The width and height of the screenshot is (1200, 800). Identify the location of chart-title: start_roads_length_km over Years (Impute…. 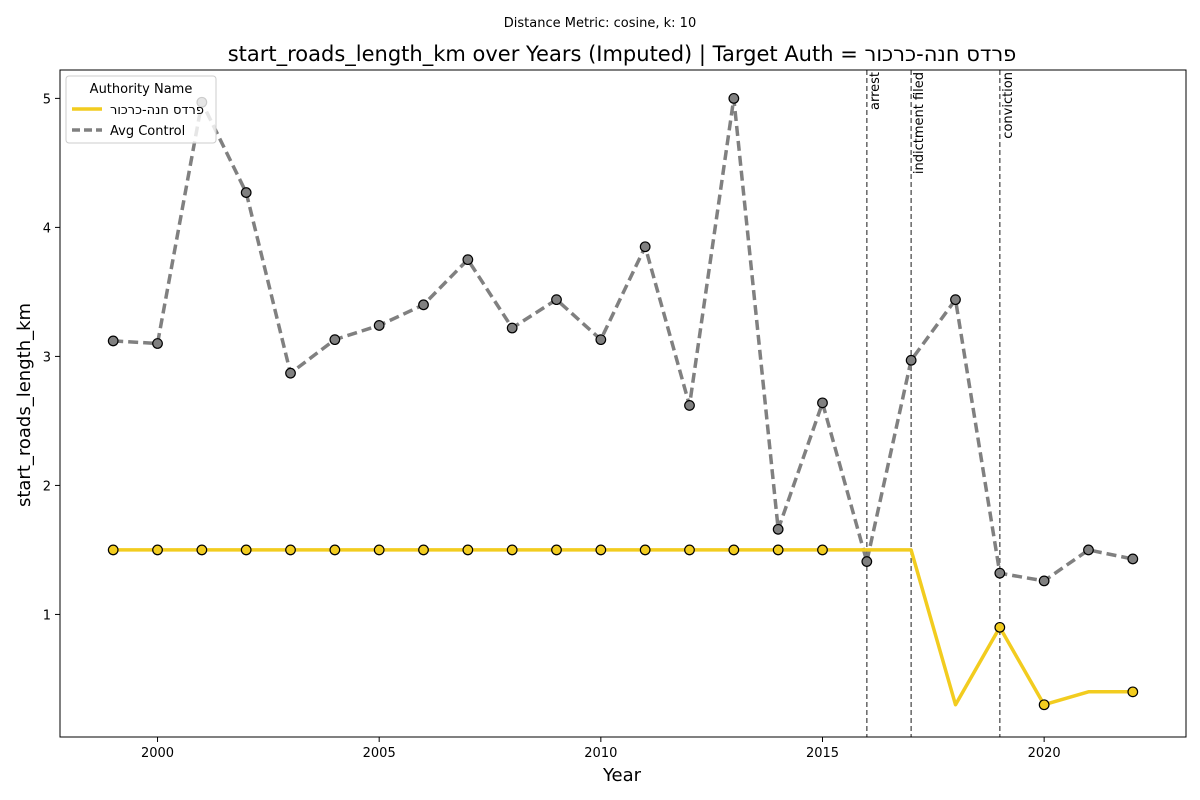
(622, 54).